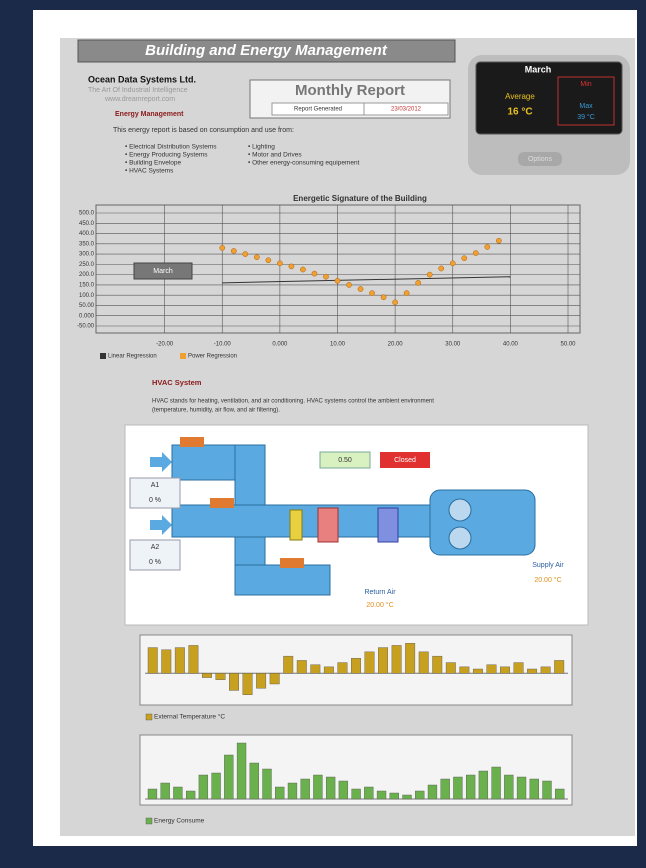 The width and height of the screenshot is (646, 868). What do you see at coordinates (586, 117) in the screenshot?
I see `widget-max: 39 °C` at bounding box center [586, 117].